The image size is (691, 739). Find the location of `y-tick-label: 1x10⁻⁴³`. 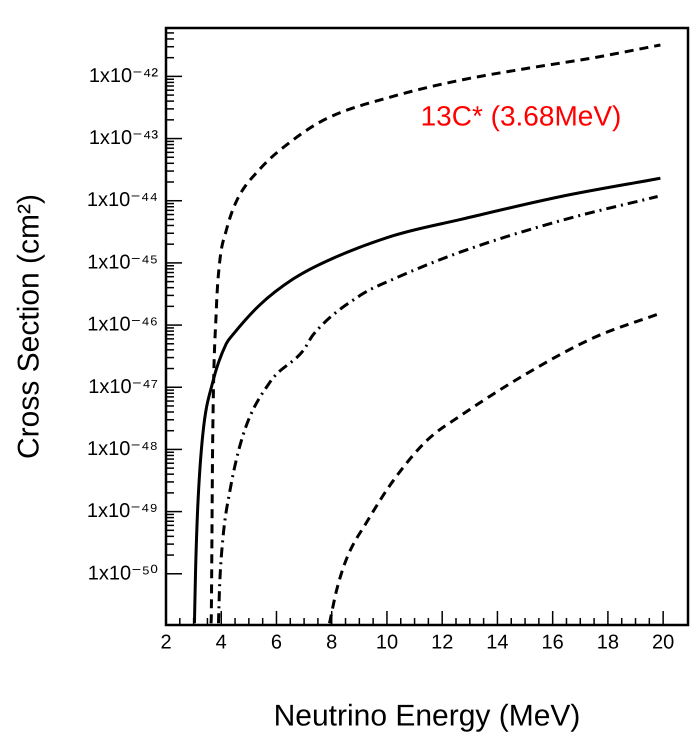

y-tick-label: 1x10⁻⁴³ is located at coordinates (123, 138).